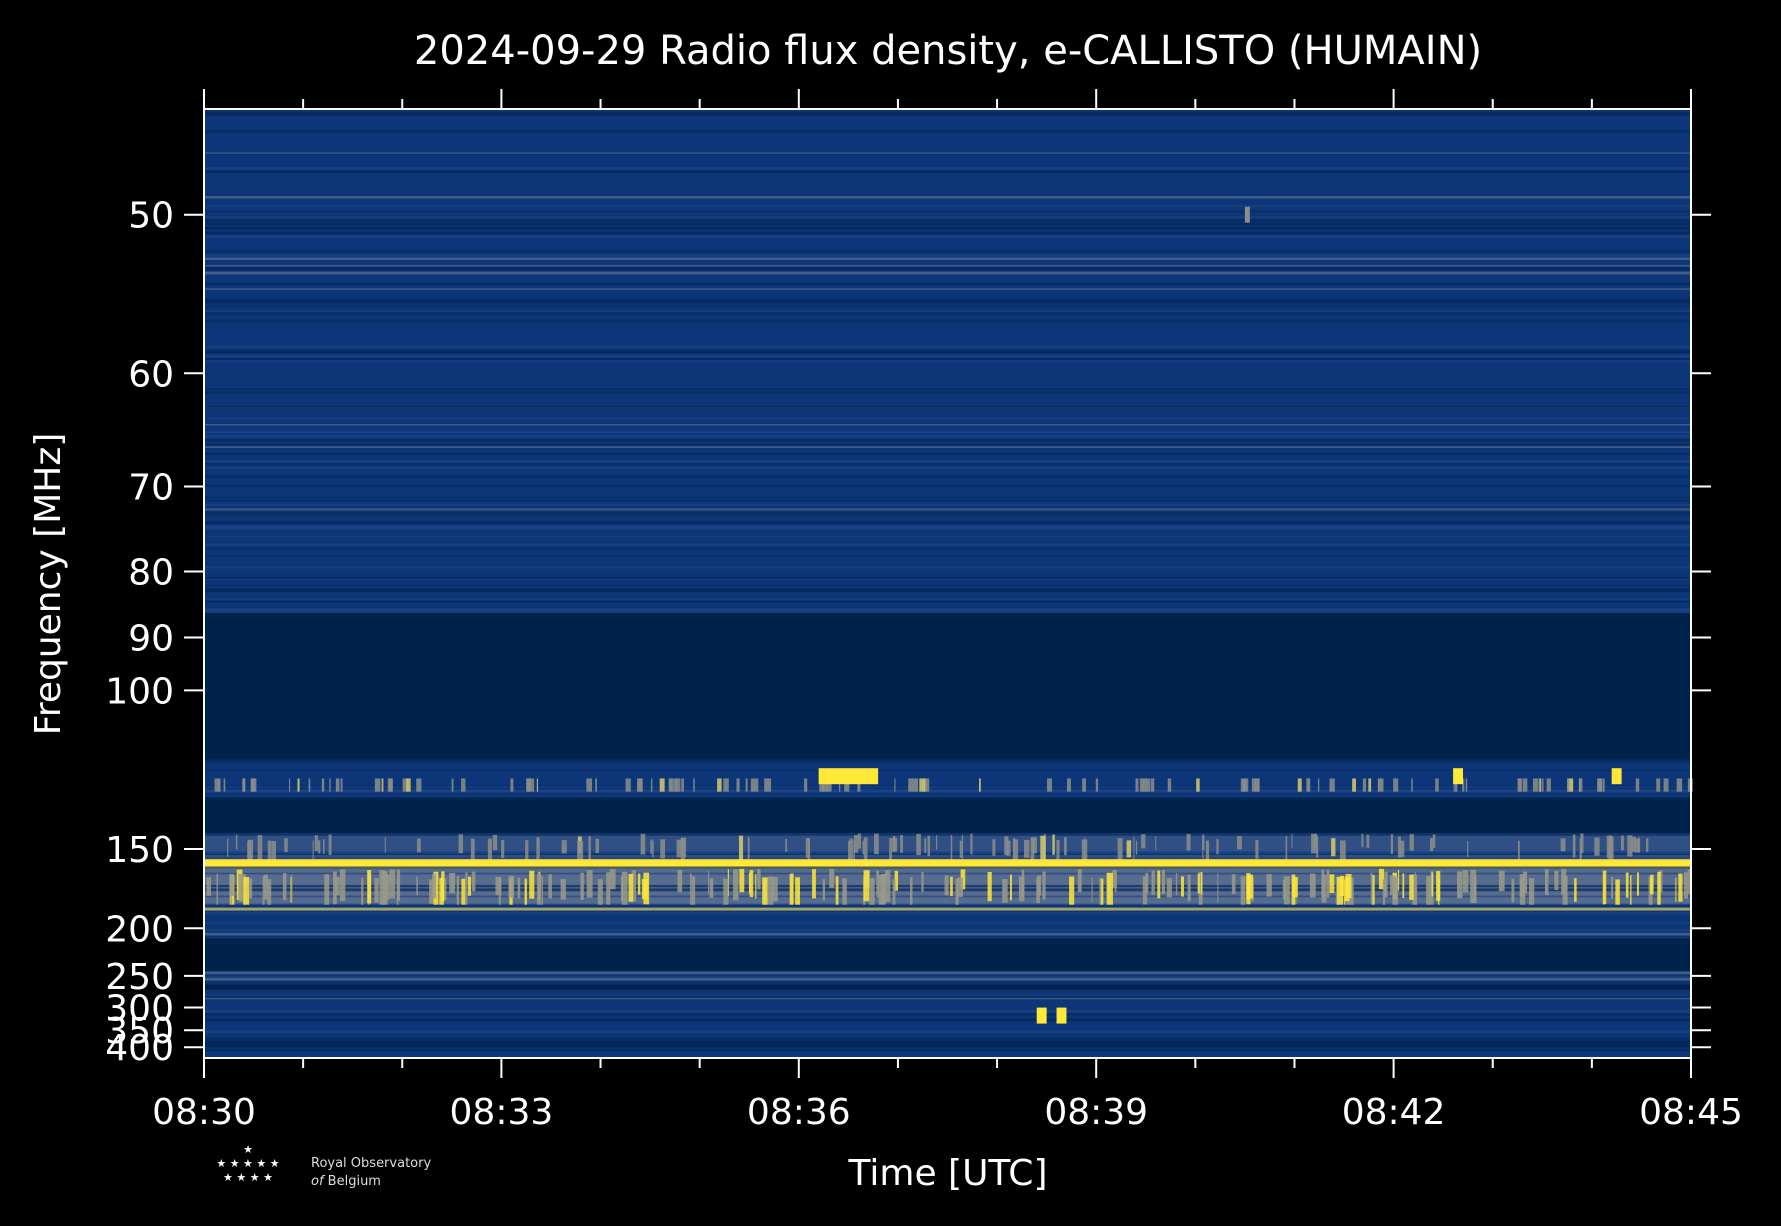  I want to click on bright-feature, so click(848, 776).